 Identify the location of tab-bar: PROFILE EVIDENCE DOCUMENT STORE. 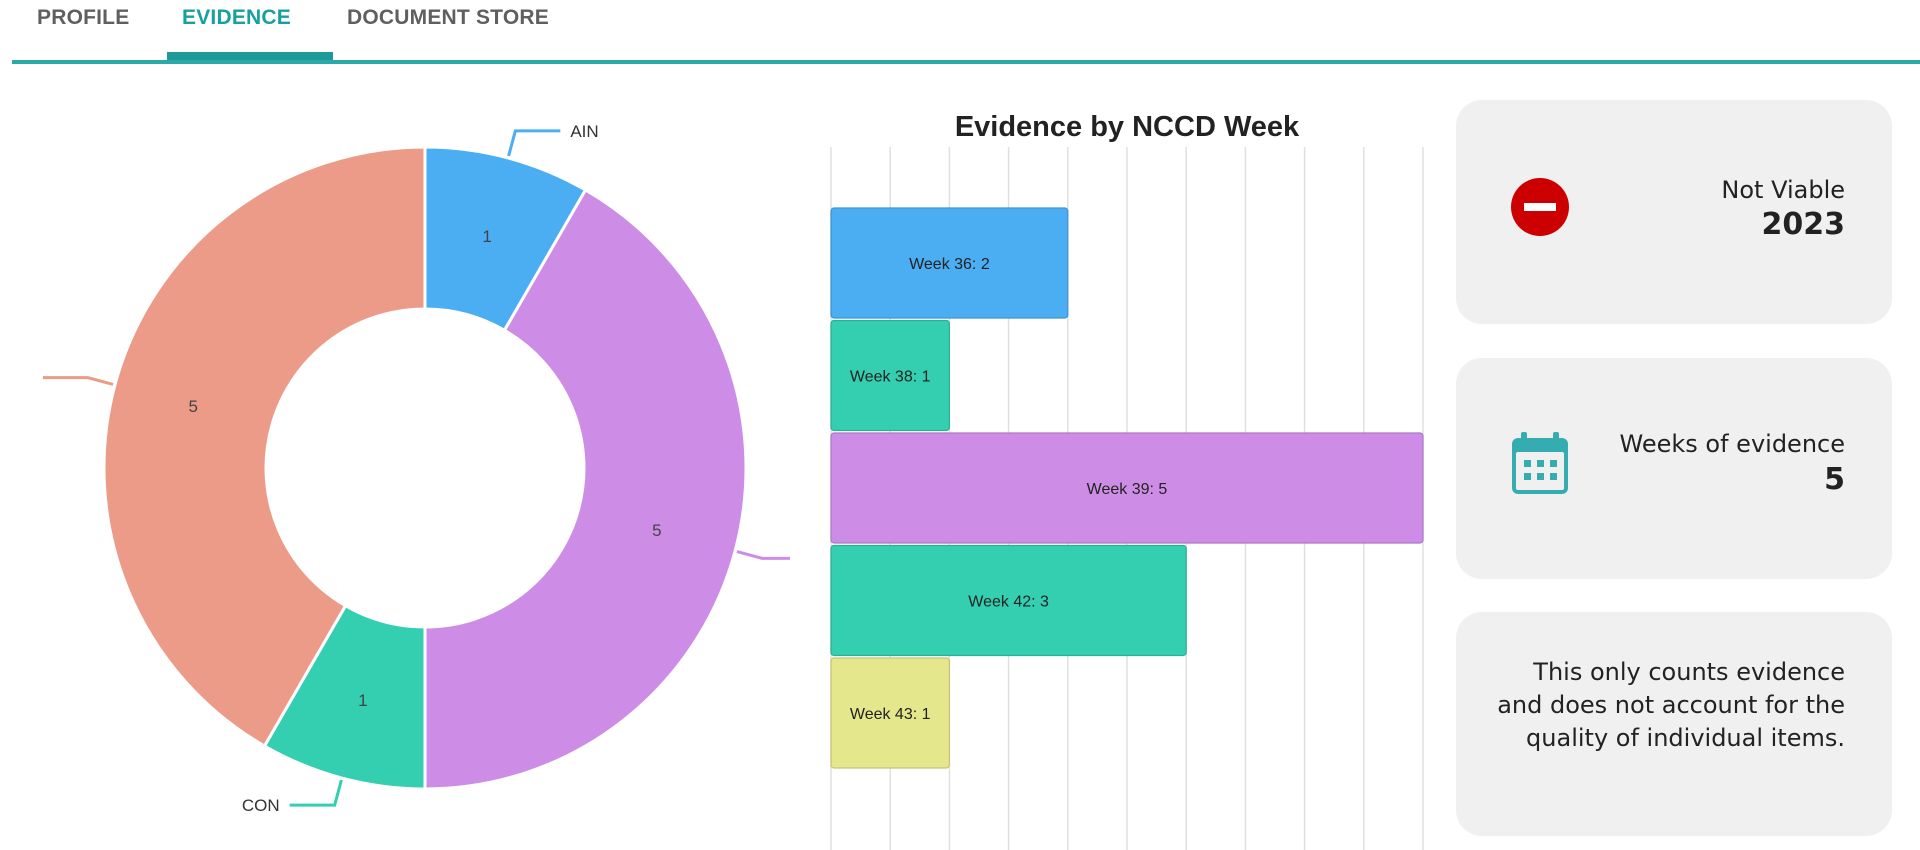
(966, 32).